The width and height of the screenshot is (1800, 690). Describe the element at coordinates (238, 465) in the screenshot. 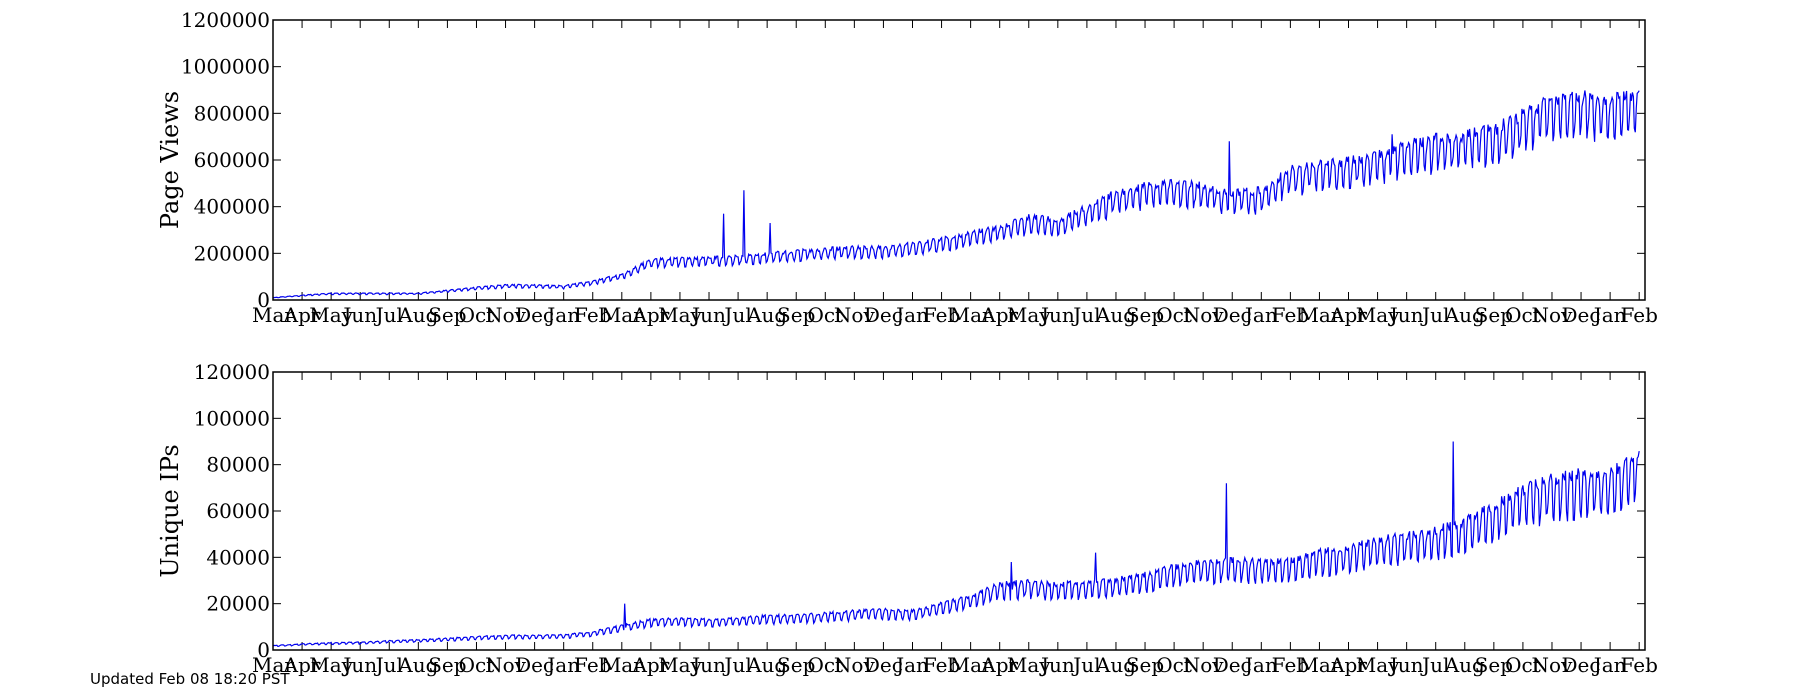

I see `y-tick-label: 80000` at that location.